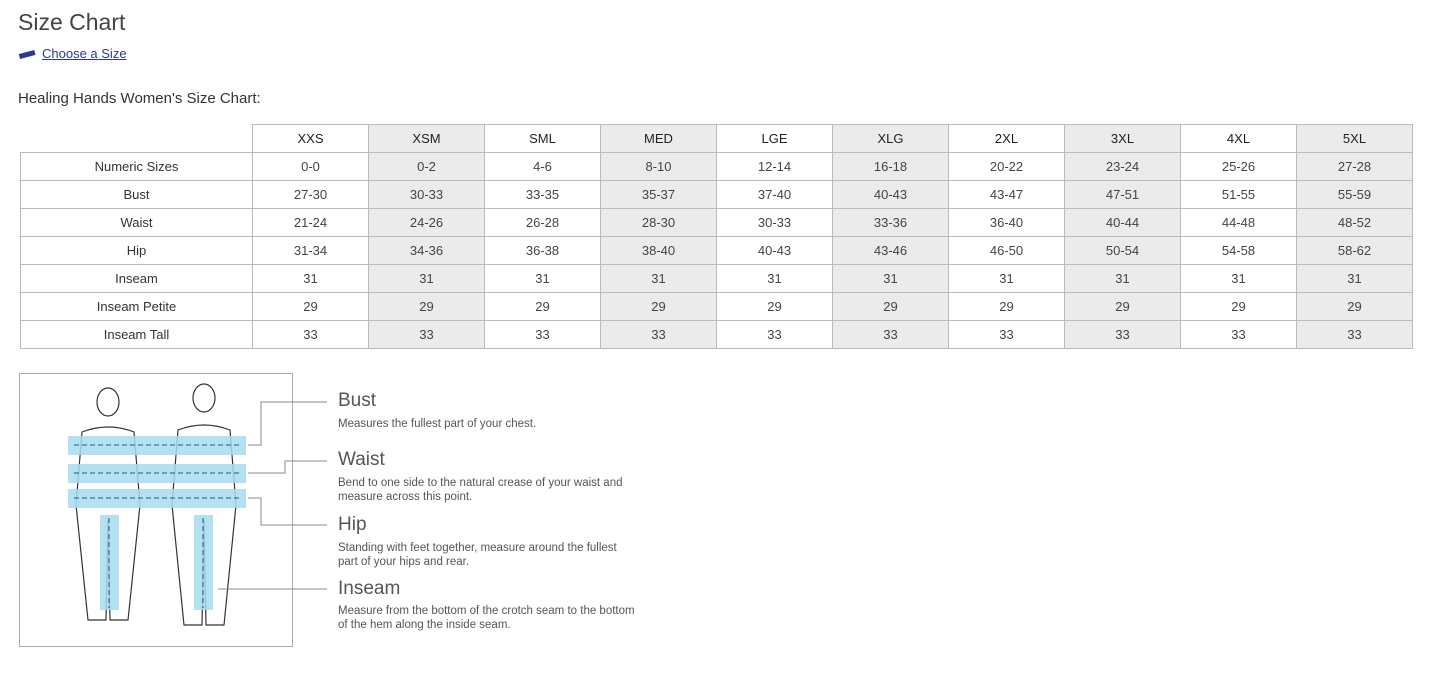 This screenshot has height=675, width=1452. What do you see at coordinates (437, 424) in the screenshot?
I see `guide-bust-desc: Measures the fullest part of your chest.` at bounding box center [437, 424].